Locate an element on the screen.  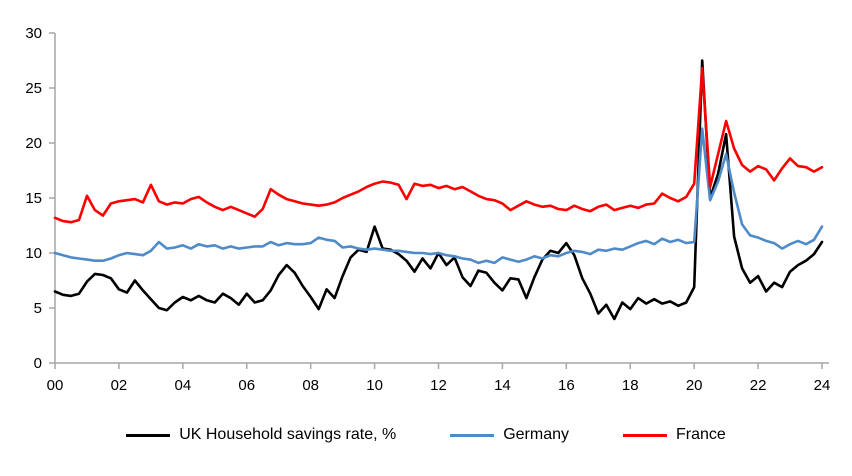
y-tick-label: 25 is located at coordinates (33, 88).